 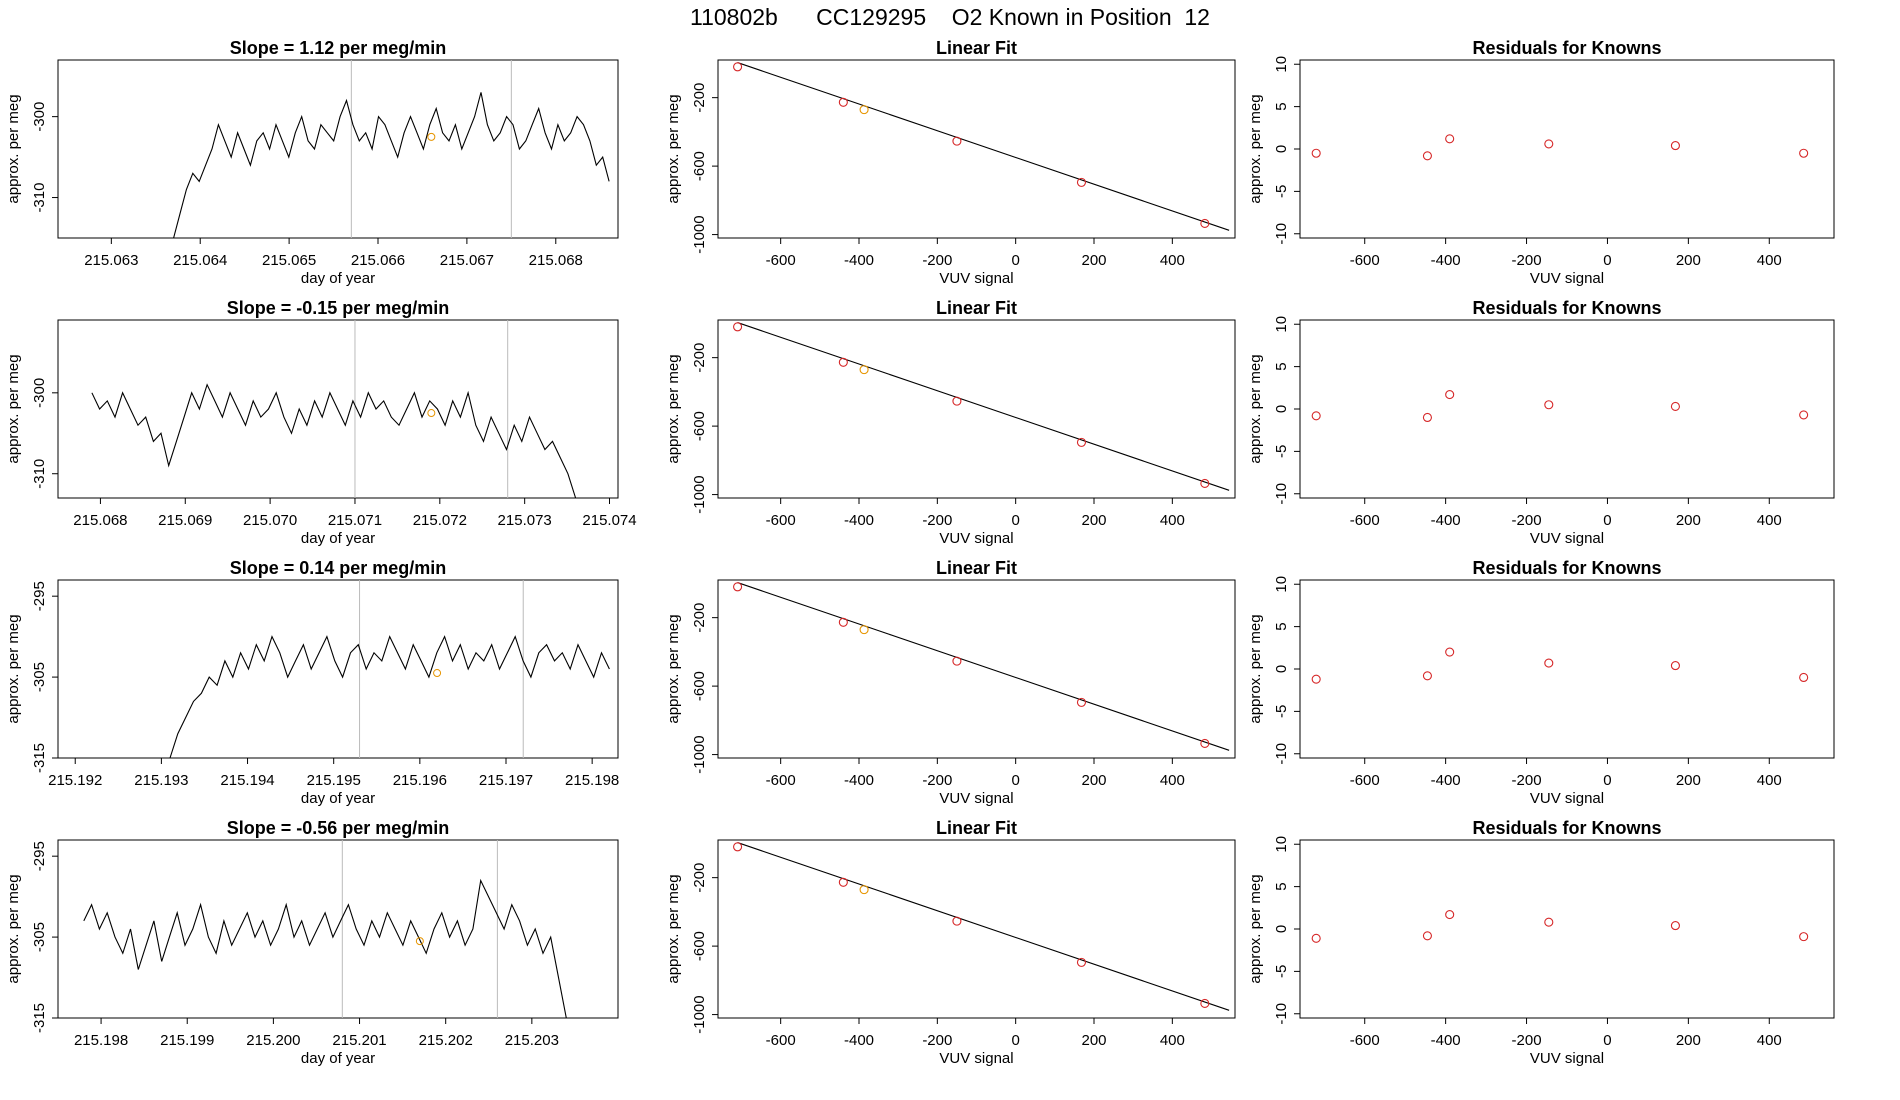 What do you see at coordinates (100, 520) in the screenshot?
I see `x-tick-label: 215.068` at bounding box center [100, 520].